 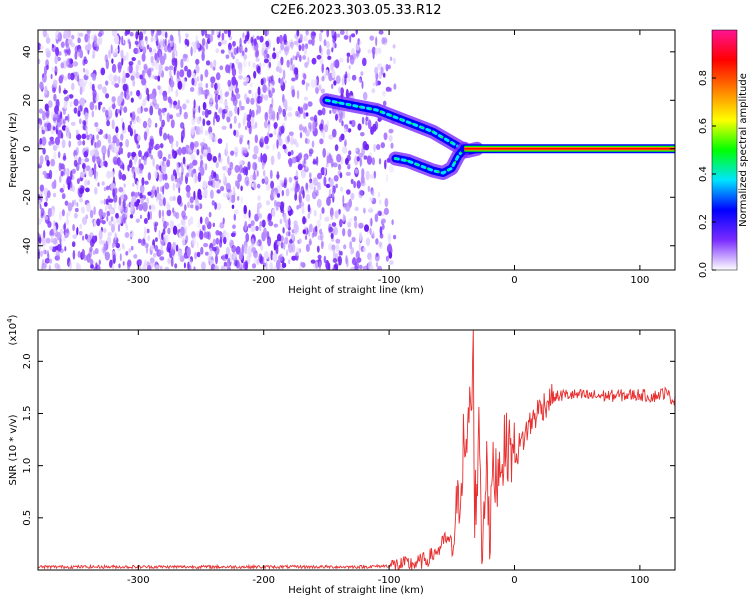 I want to click on colorbar-tick-label: 0.2, so click(x=703, y=222).